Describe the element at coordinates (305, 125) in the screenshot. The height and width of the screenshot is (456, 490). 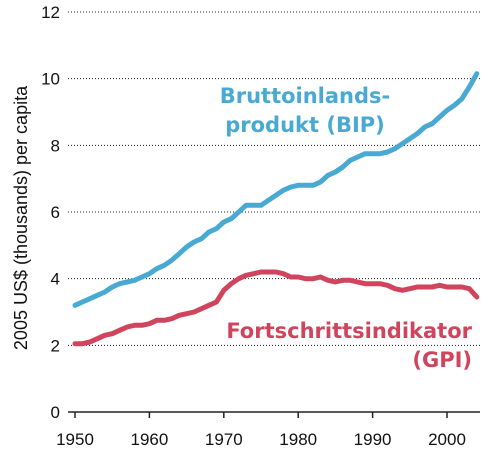
I see `series-label-bip-line-2: produkt (BIP)` at that location.